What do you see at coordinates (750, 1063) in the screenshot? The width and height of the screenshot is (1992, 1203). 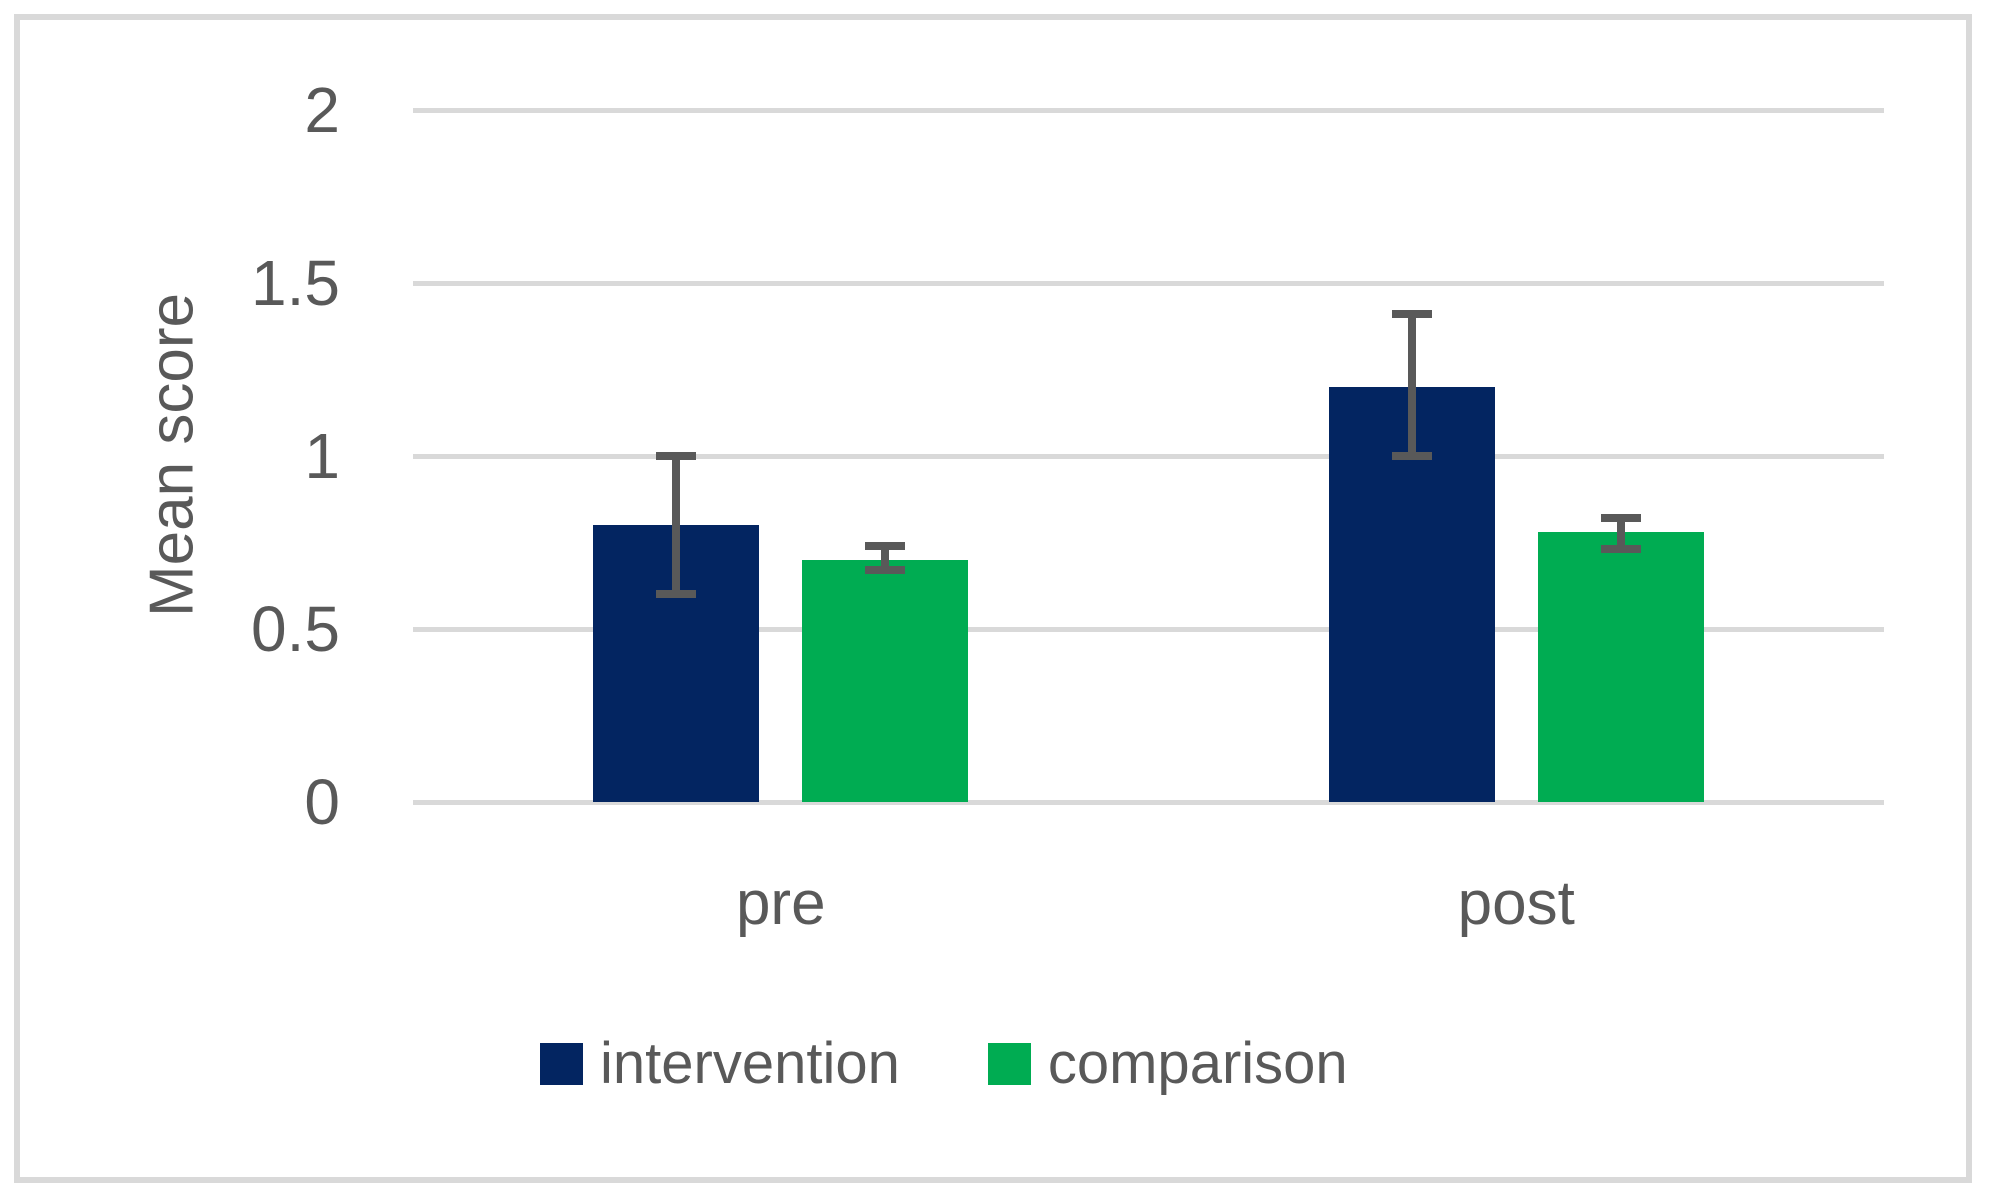 I see `legend-label-intervention: intervention` at bounding box center [750, 1063].